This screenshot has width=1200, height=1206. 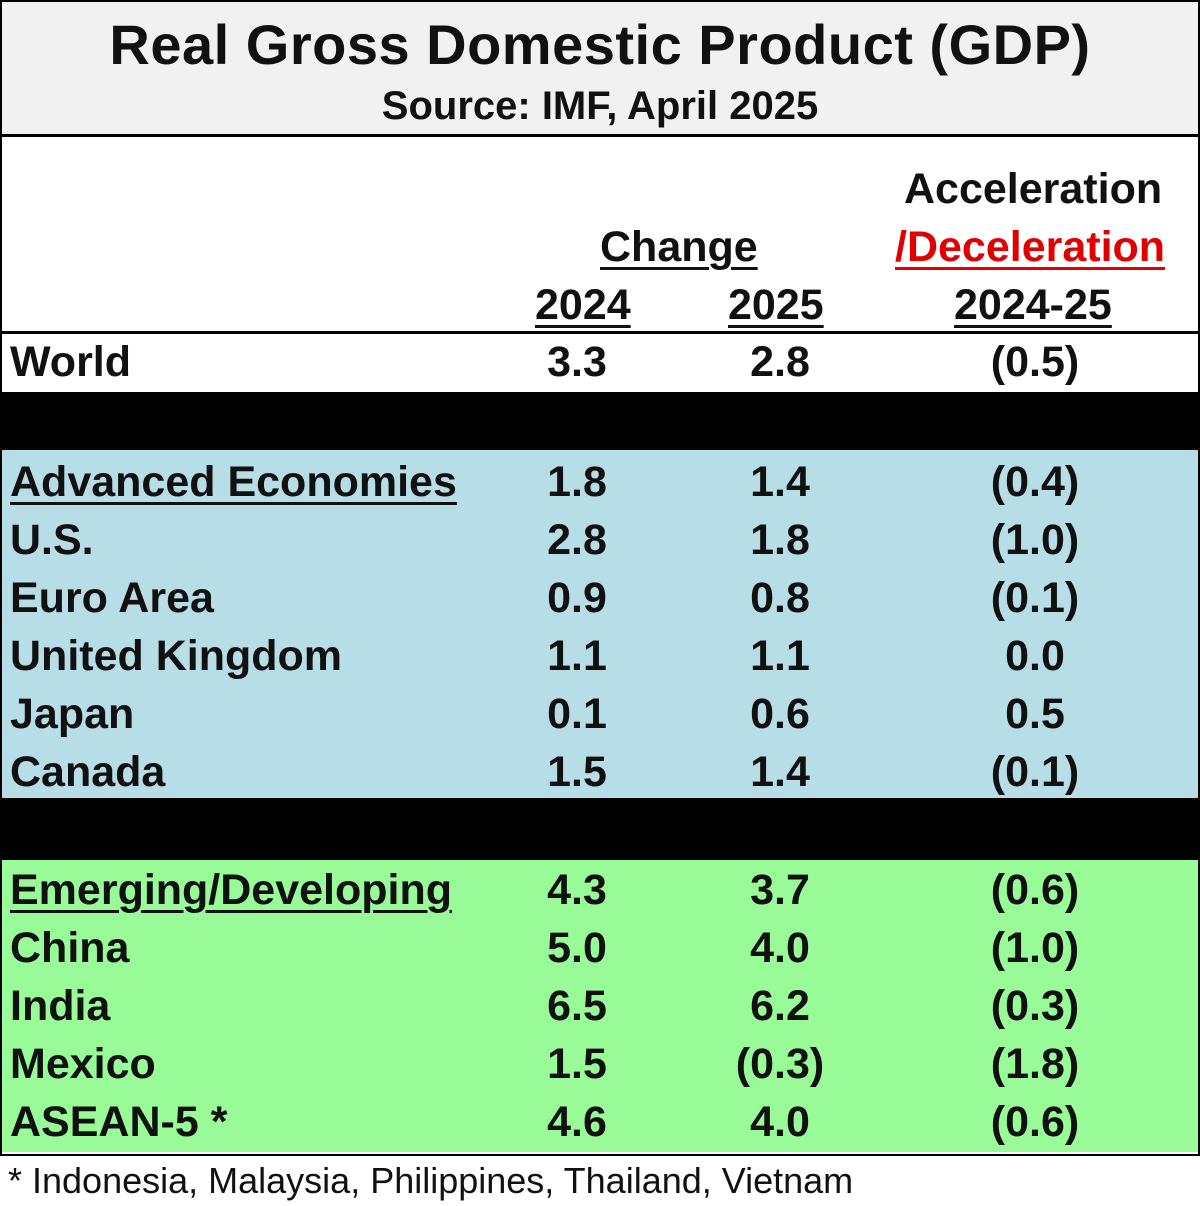 I want to click on value-2024: 0.1, so click(x=577, y=714).